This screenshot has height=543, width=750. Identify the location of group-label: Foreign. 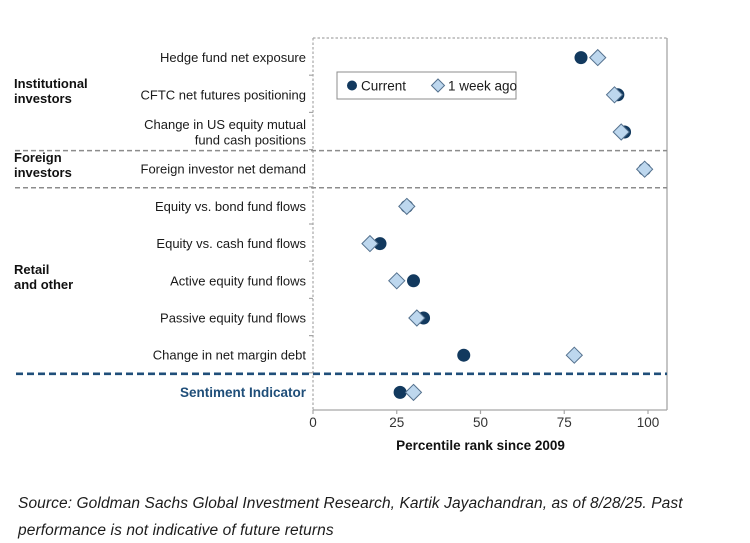
(38, 157).